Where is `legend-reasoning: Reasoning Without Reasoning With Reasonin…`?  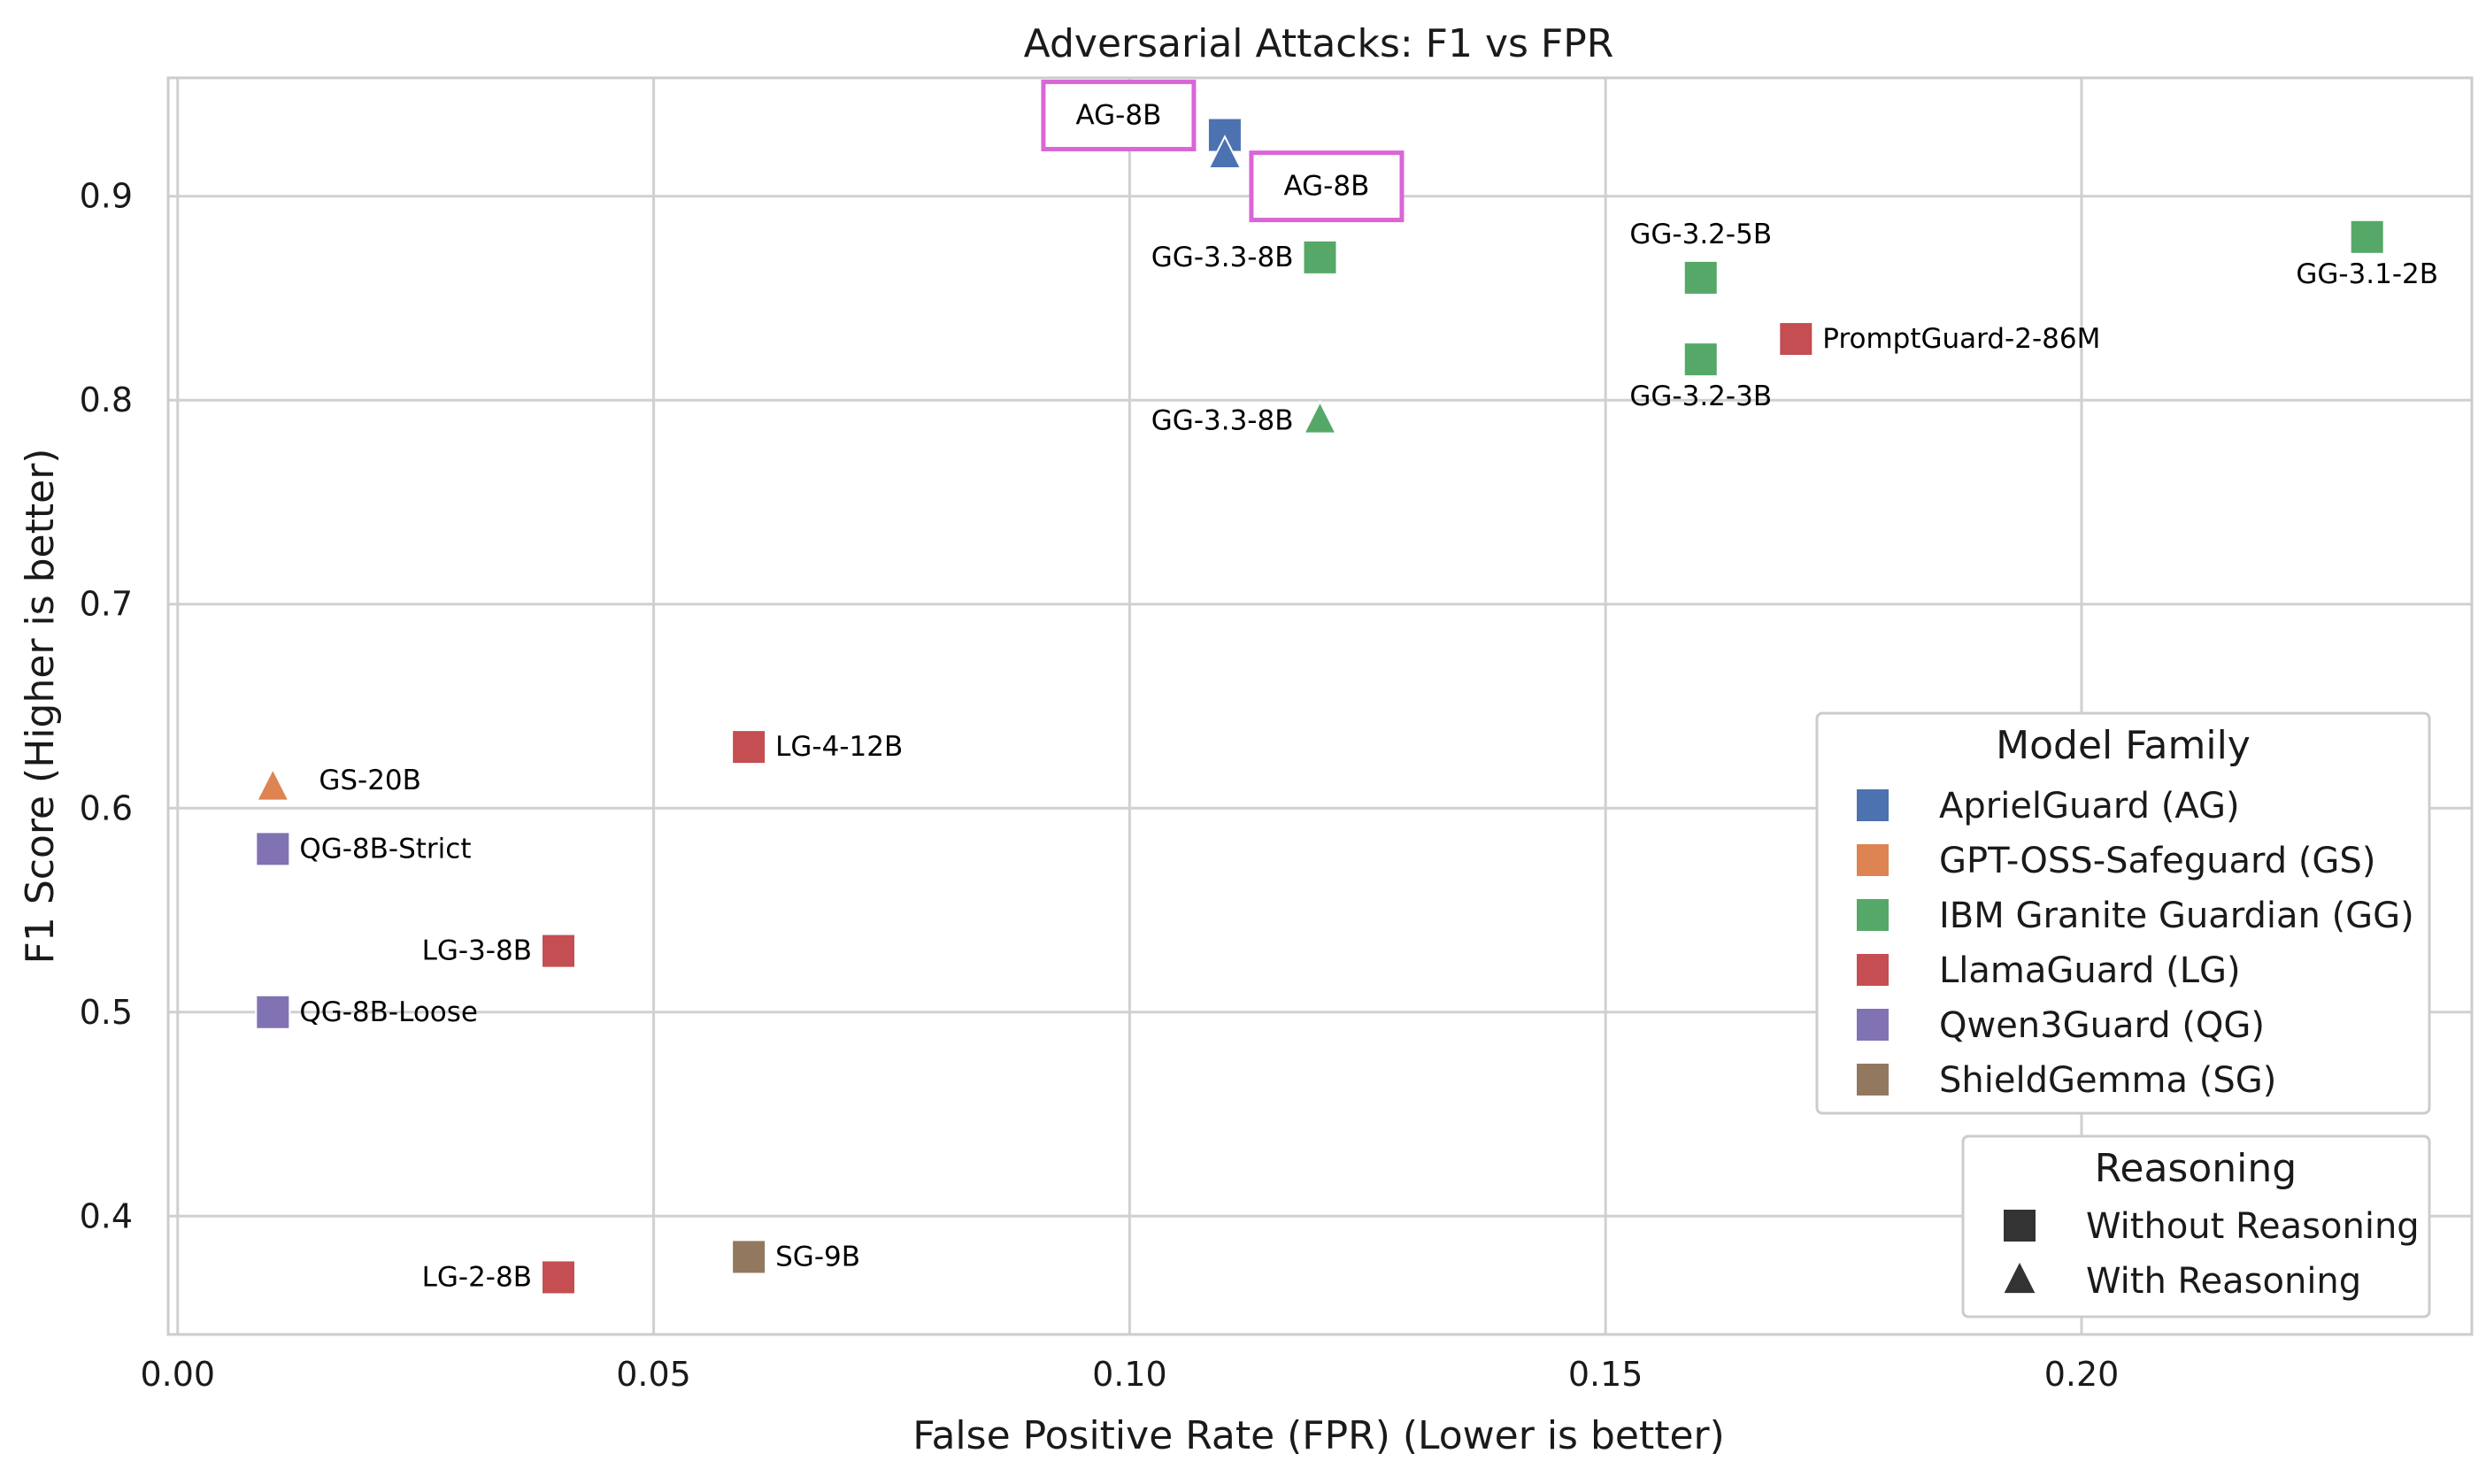
legend-reasoning: Reasoning Without Reasoning With Reasonin… is located at coordinates (2196, 1226).